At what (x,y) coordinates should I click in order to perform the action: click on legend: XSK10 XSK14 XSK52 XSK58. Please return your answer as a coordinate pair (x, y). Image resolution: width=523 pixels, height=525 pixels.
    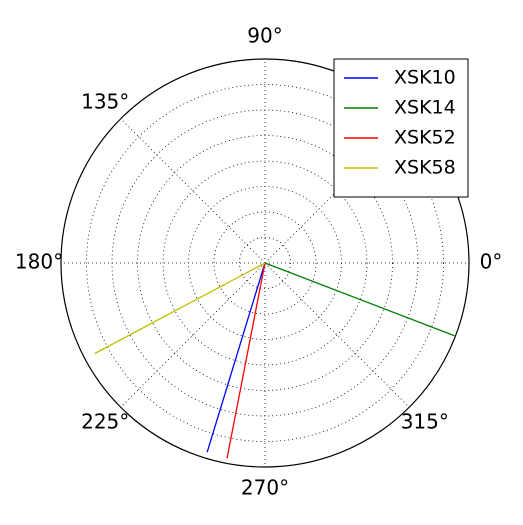
    Looking at the image, I should click on (401, 128).